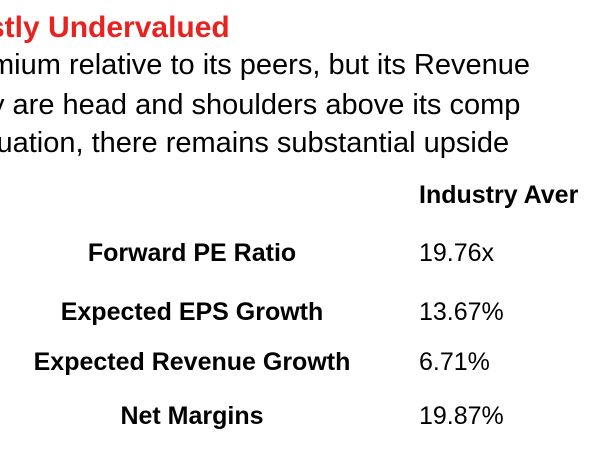 Image resolution: width=600 pixels, height=450 pixels. Describe the element at coordinates (192, 312) in the screenshot. I see `metric-label-eps-growth: Expected EPS Growth` at that location.